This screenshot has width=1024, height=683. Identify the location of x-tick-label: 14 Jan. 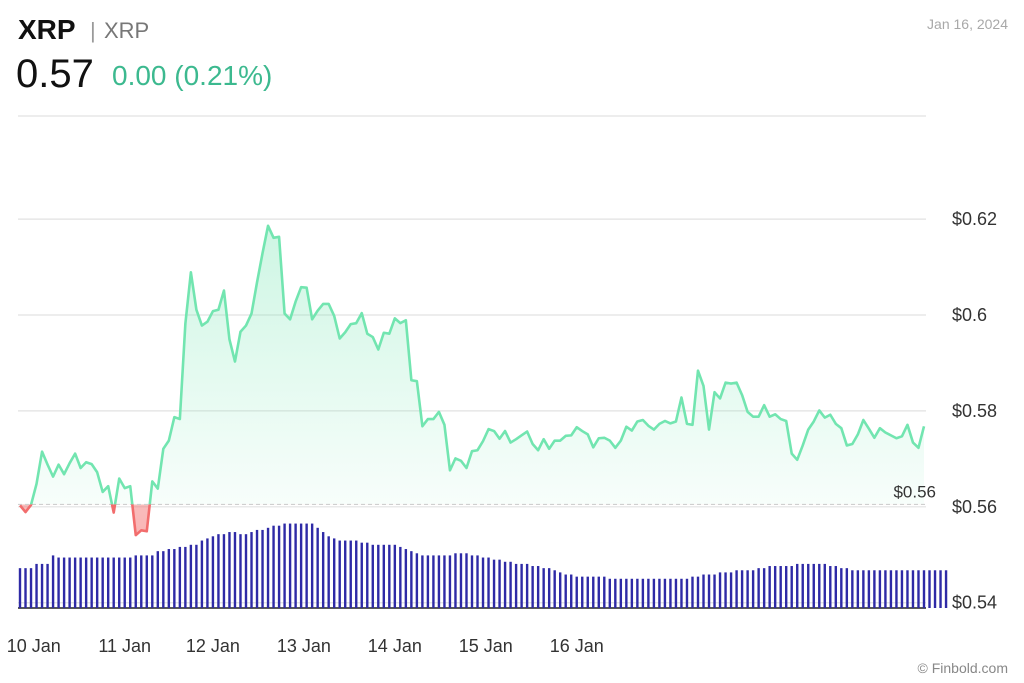
(395, 646).